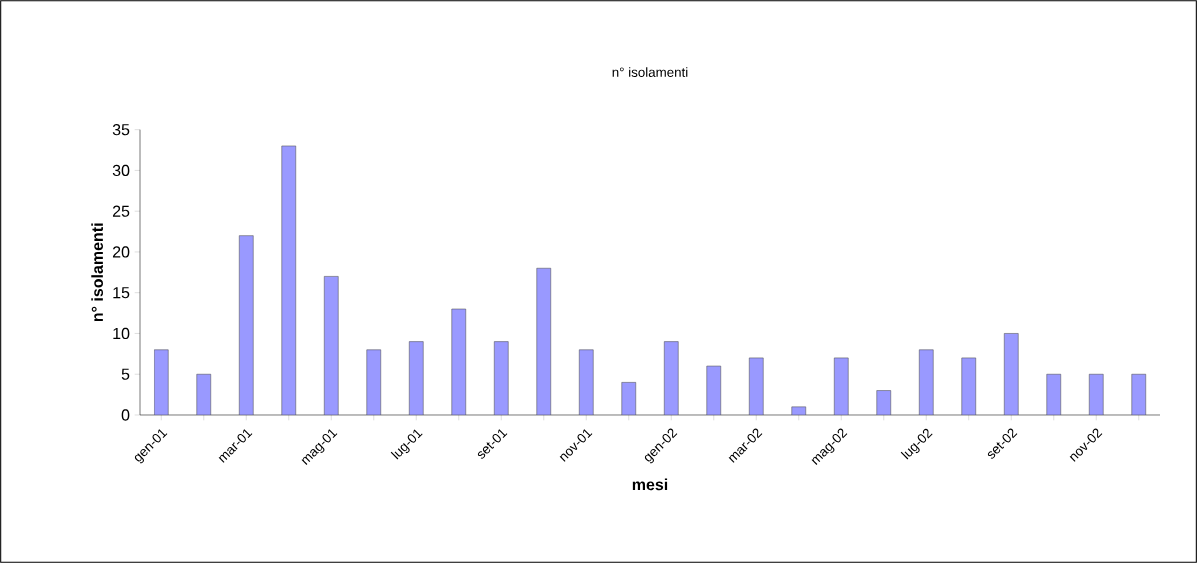 Image resolution: width=1197 pixels, height=563 pixels. I want to click on y-tick-label: 35, so click(121, 130).